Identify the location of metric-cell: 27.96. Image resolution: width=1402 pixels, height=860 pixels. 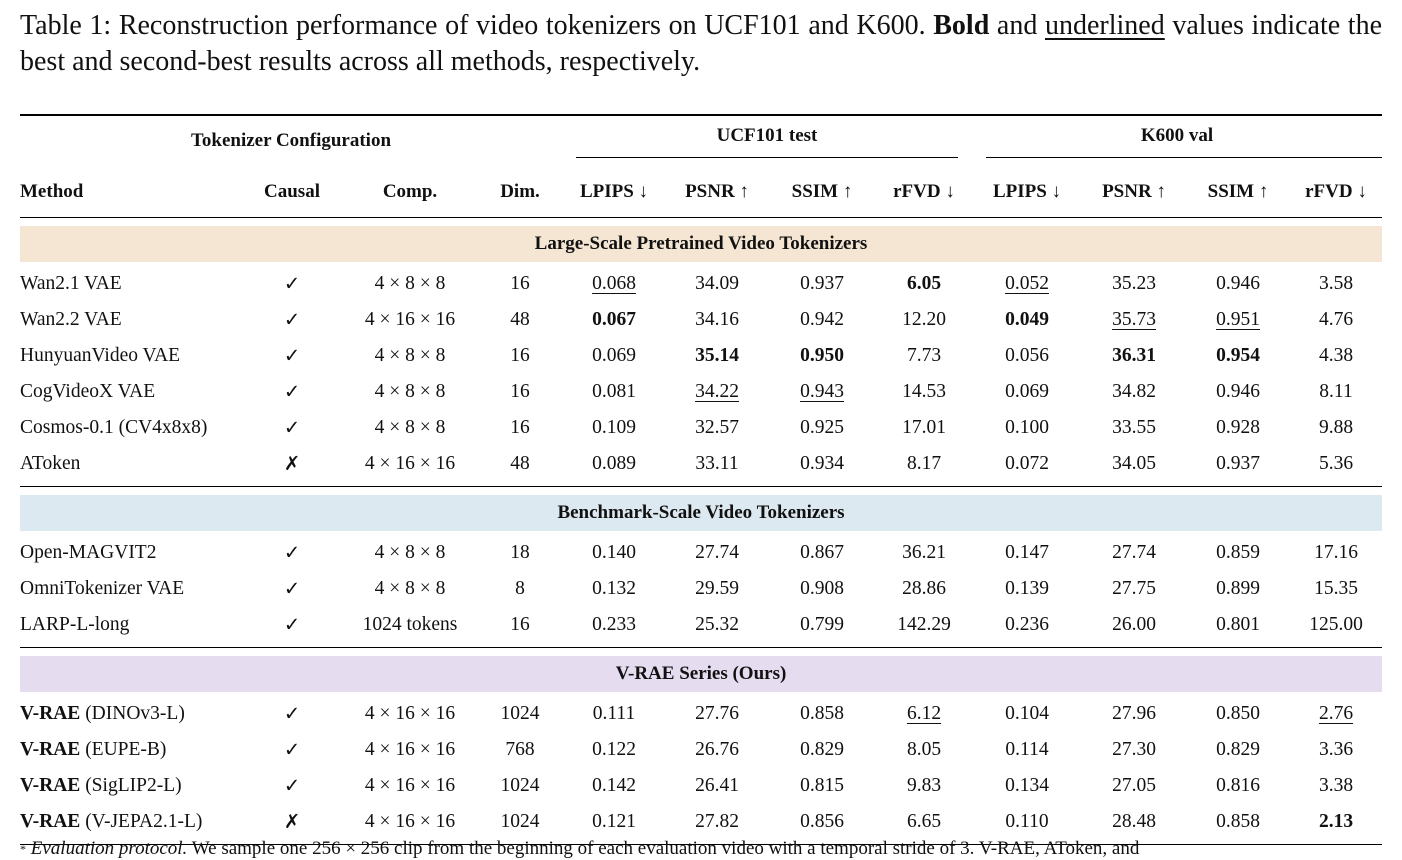
(1134, 714).